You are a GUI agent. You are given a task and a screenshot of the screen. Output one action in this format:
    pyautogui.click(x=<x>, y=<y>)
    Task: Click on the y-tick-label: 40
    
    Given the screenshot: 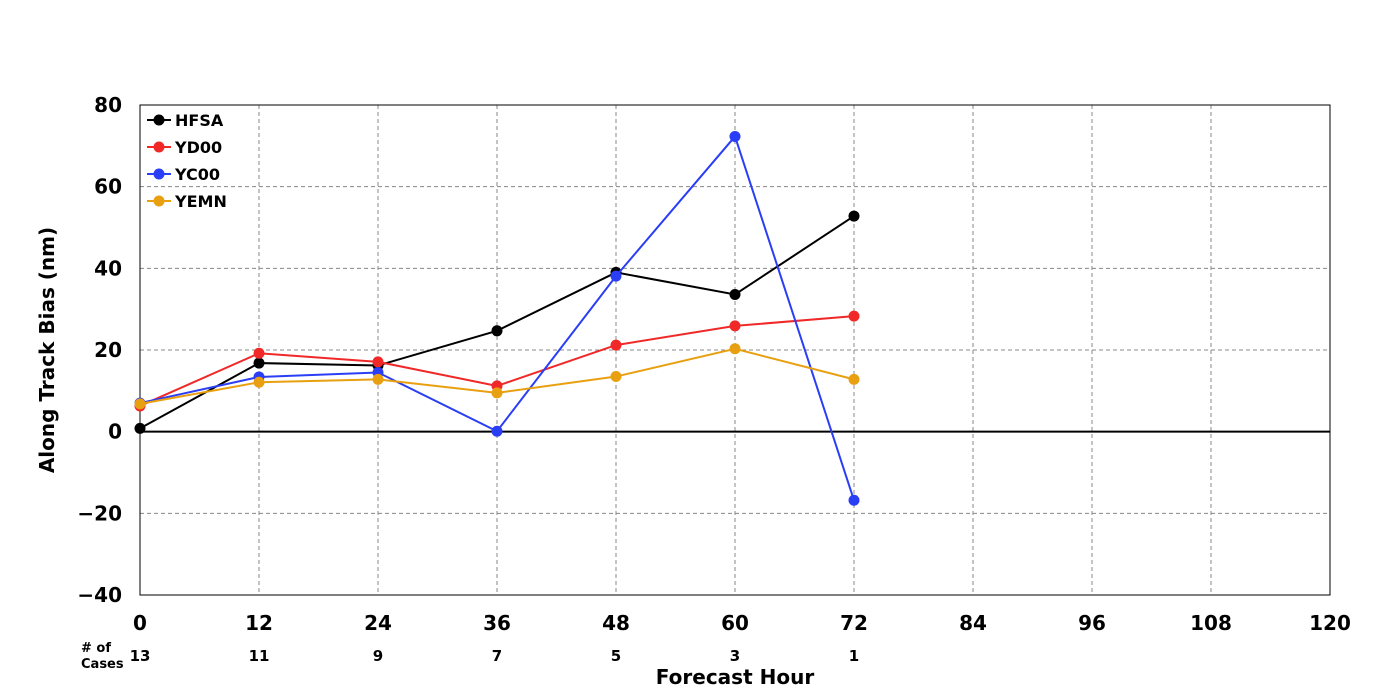 What is the action you would take?
    pyautogui.click(x=108, y=268)
    